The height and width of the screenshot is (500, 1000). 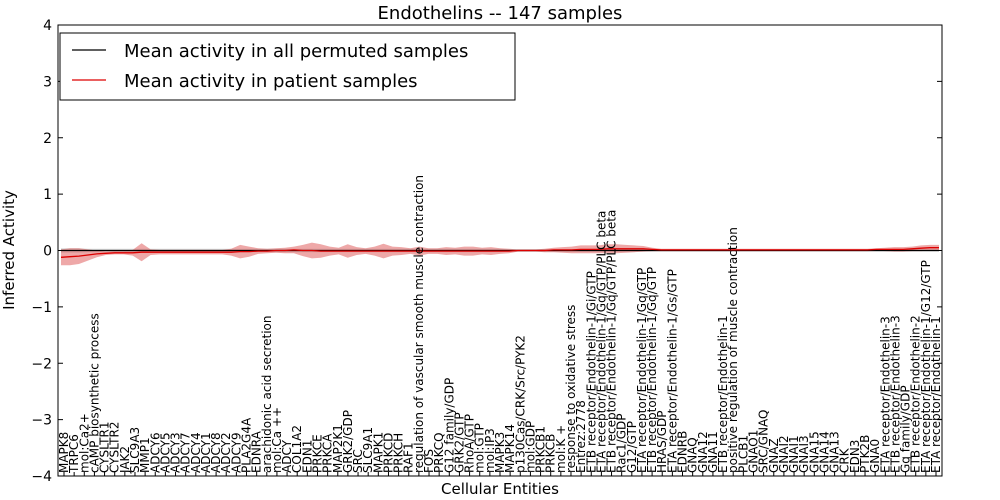 What do you see at coordinates (429, 461) in the screenshot?
I see `x-tick-label: FOS` at bounding box center [429, 461].